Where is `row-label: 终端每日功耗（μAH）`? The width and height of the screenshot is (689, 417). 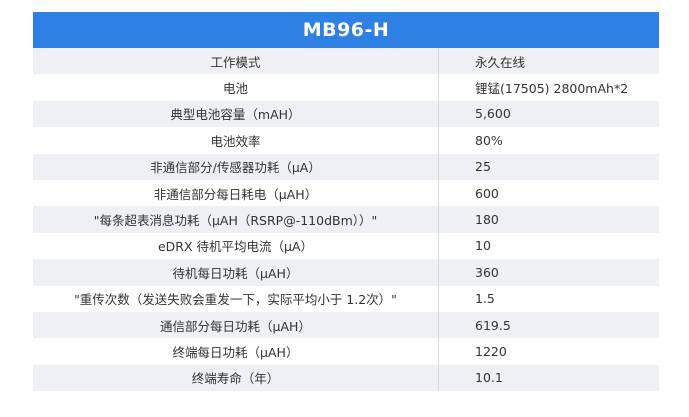 row-label: 终端每日功耗（μAH） is located at coordinates (236, 351).